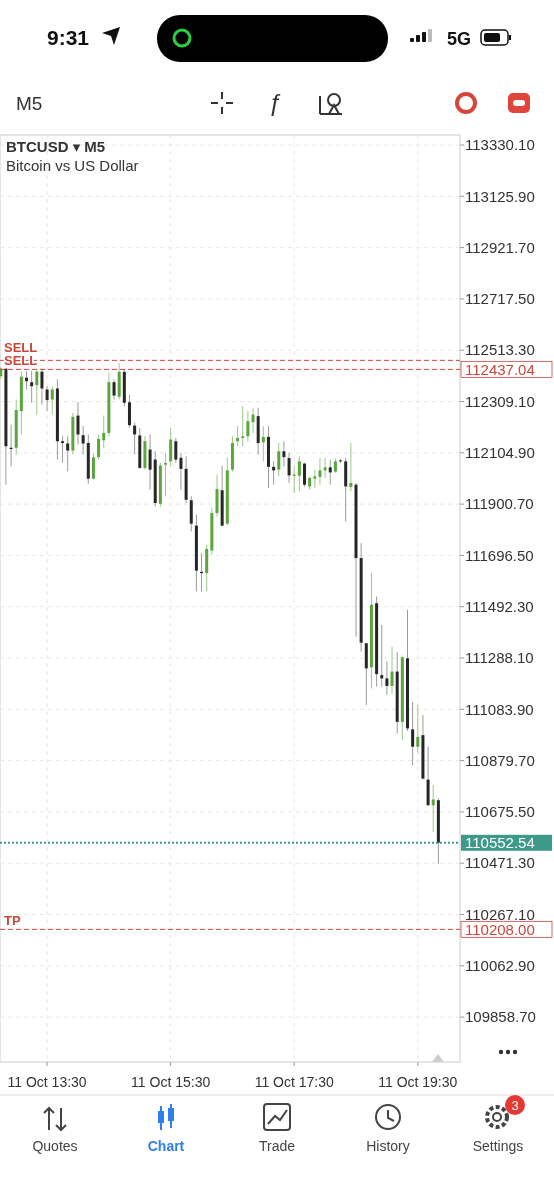  Describe the element at coordinates (21, 348) in the screenshot. I see `annotation: SELL` at that location.